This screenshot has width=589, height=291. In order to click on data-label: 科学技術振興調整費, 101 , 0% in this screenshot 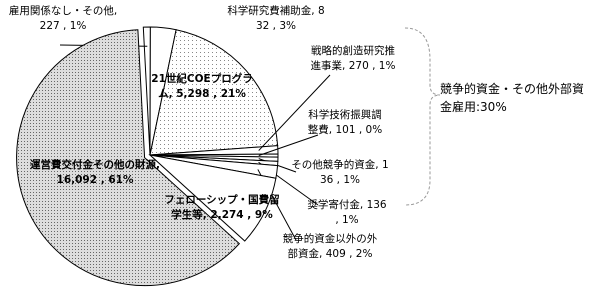, I will do `click(345, 122)`.